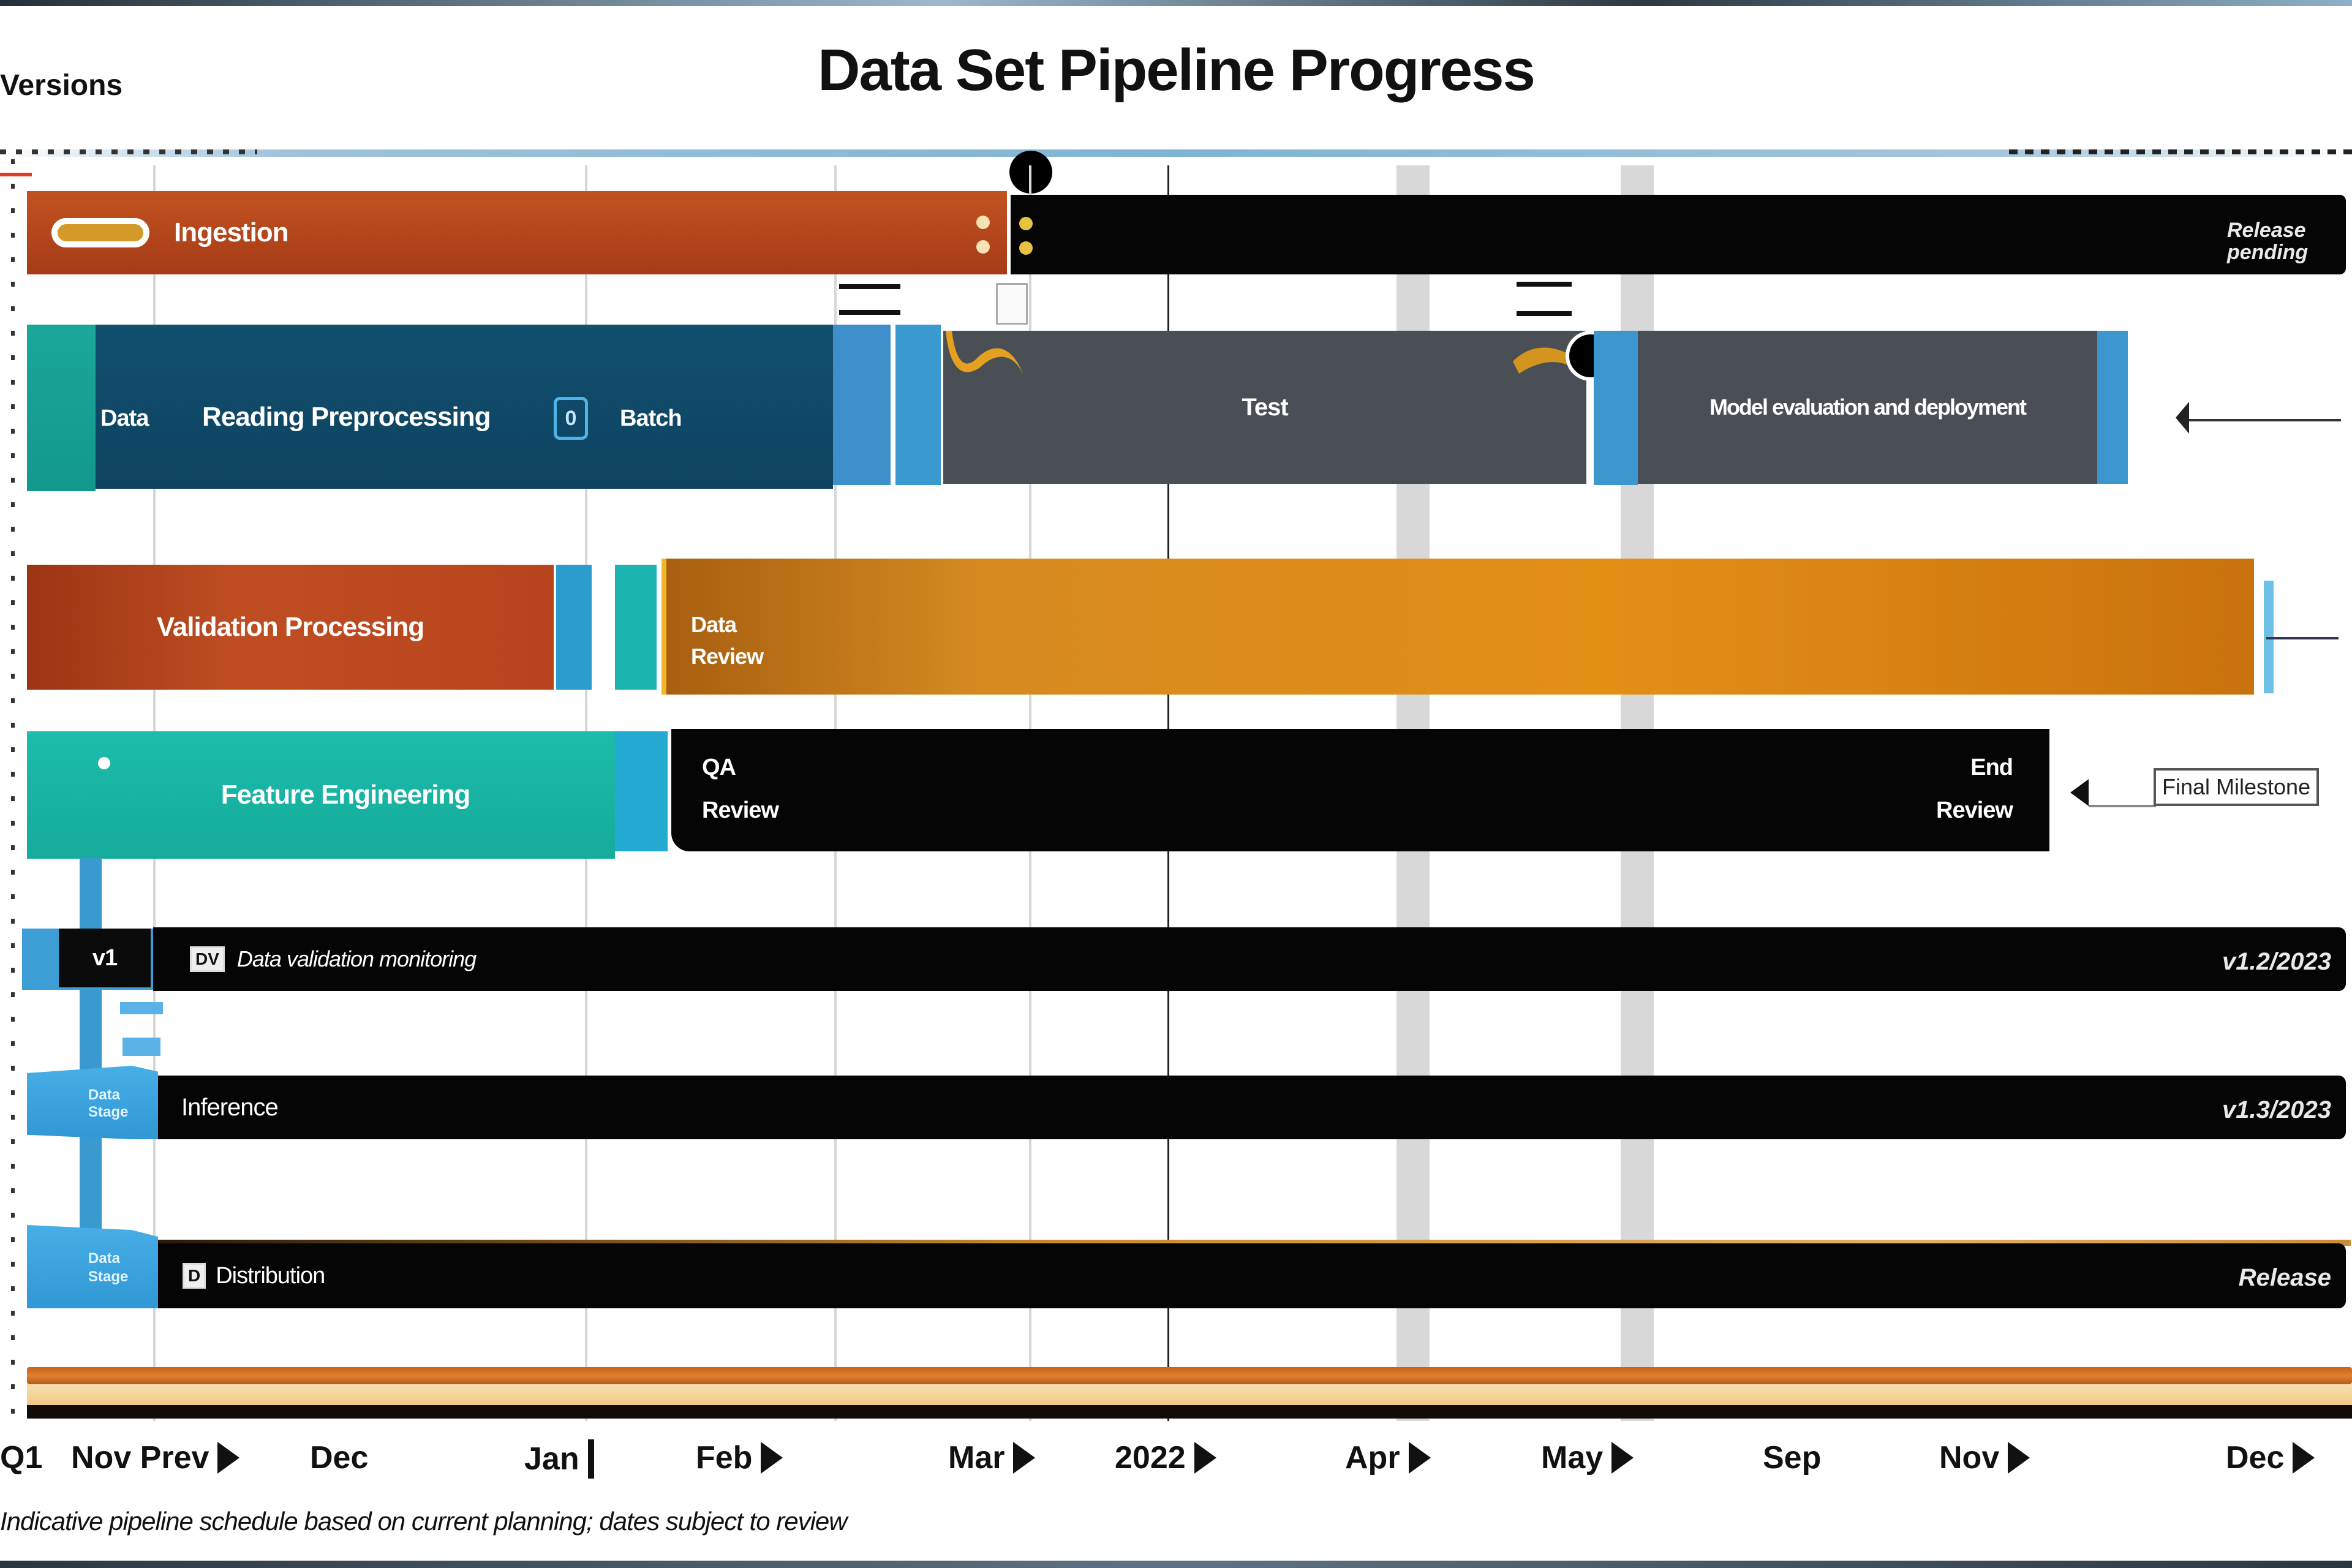 The width and height of the screenshot is (2352, 1568). I want to click on bar-highlight, so click(1254, 1243).